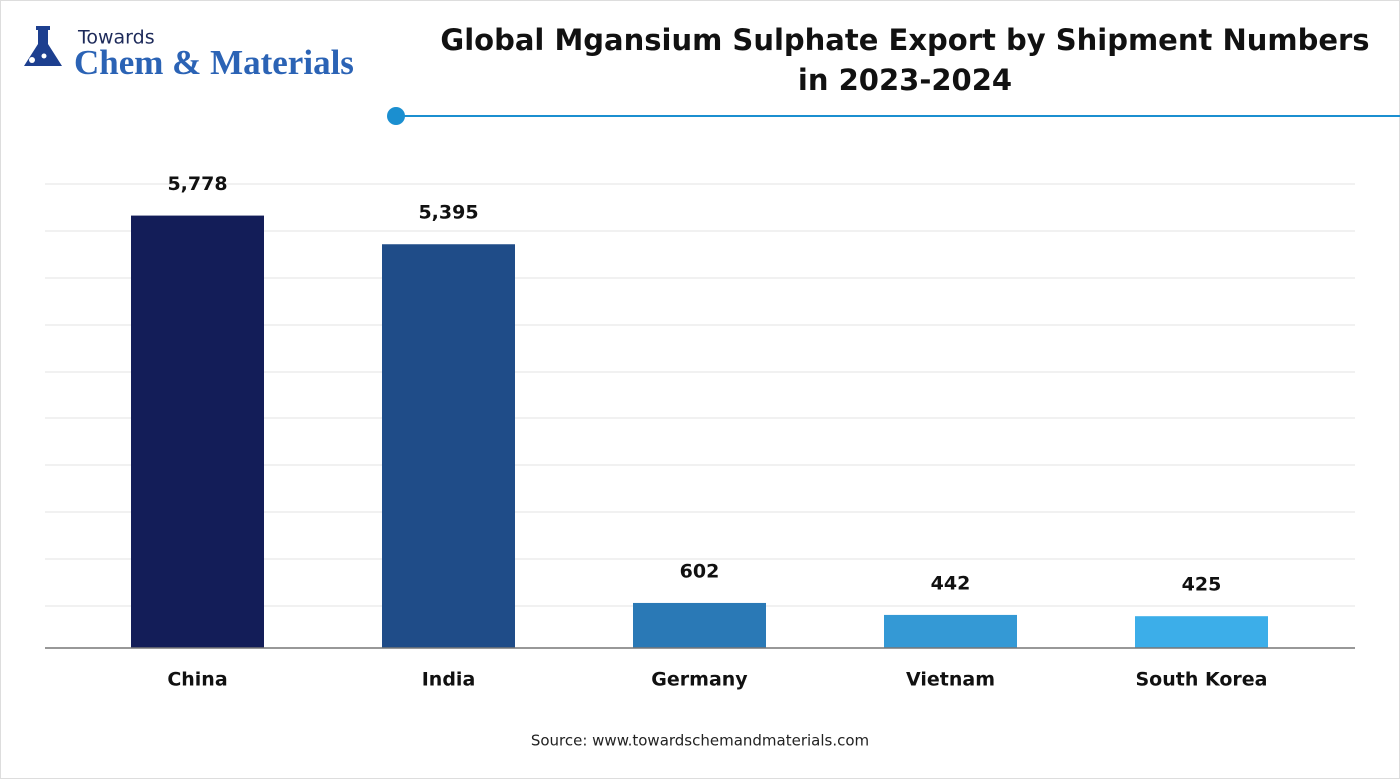  I want to click on title-dot, so click(396, 116).